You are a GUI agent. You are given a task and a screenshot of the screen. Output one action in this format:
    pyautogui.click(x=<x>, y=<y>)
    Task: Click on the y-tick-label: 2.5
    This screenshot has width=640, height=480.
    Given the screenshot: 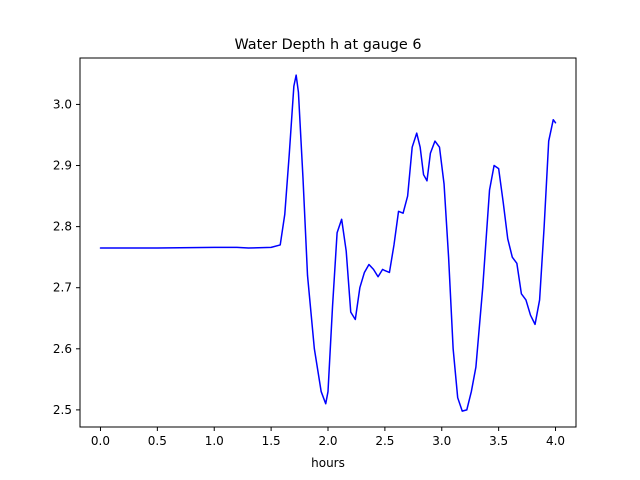 What is the action you would take?
    pyautogui.click(x=62, y=410)
    